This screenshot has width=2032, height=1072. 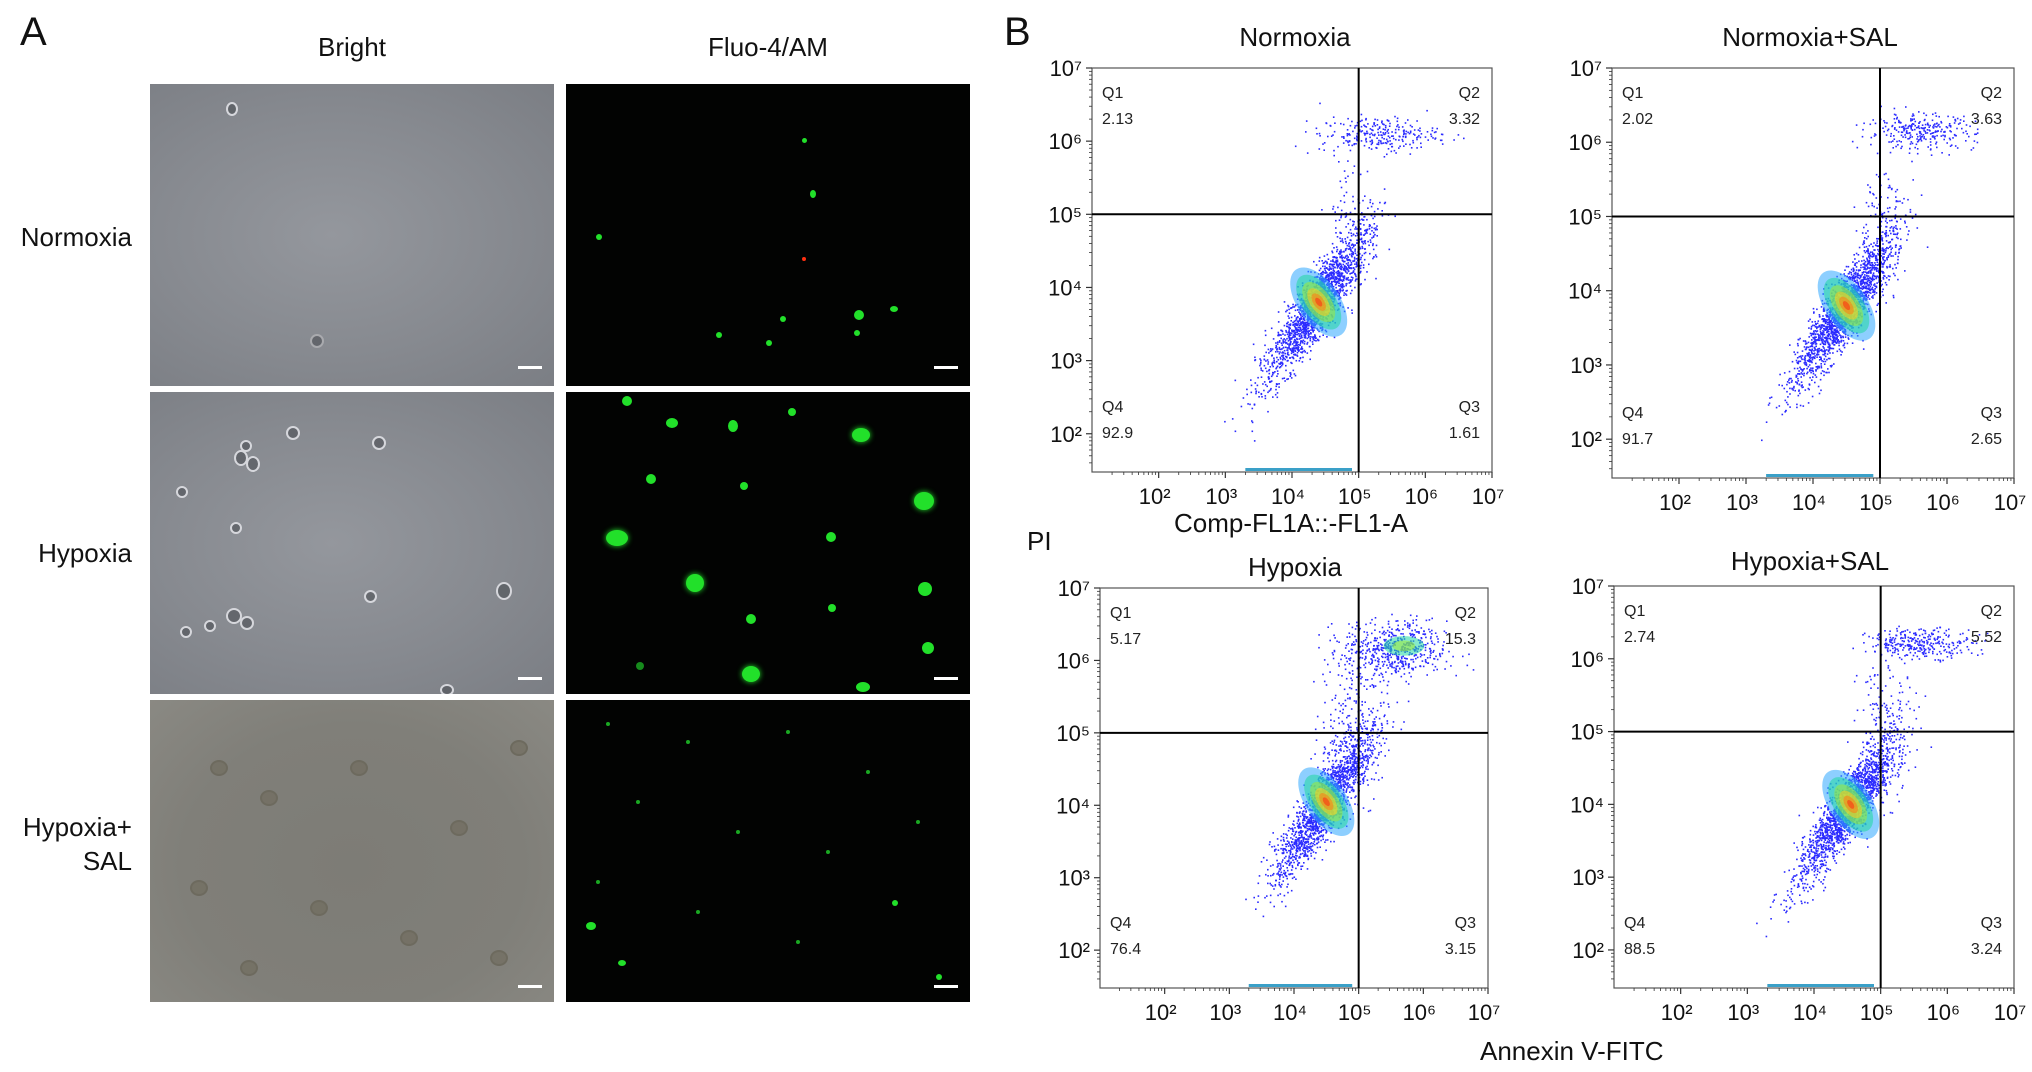 I want to click on quadrant-value-q1: 5.17, so click(x=1125, y=639).